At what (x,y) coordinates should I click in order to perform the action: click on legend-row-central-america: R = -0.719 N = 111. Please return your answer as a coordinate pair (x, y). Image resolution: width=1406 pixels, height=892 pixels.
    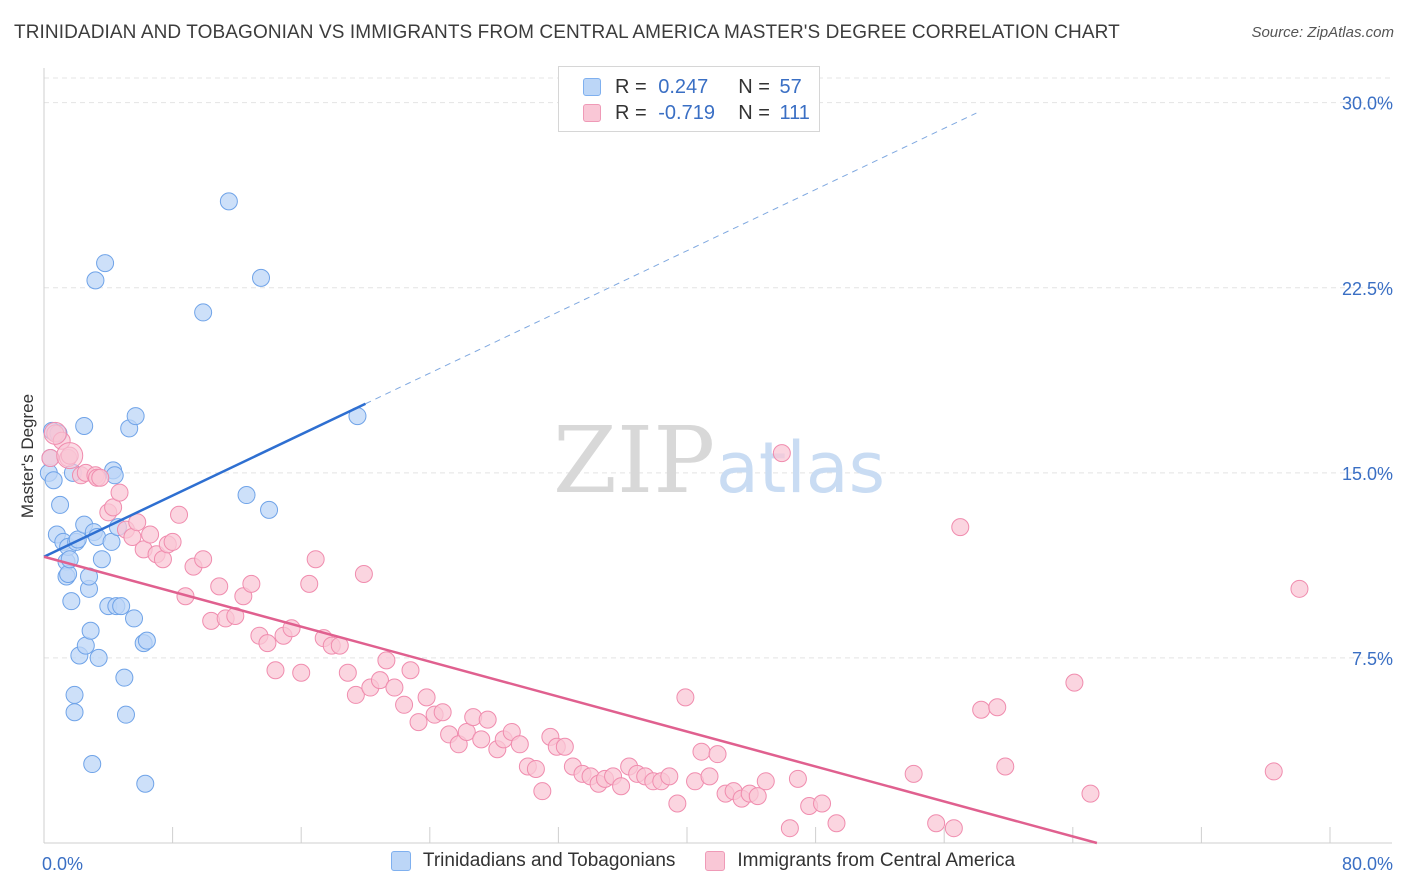
    Looking at the image, I should click on (696, 113).